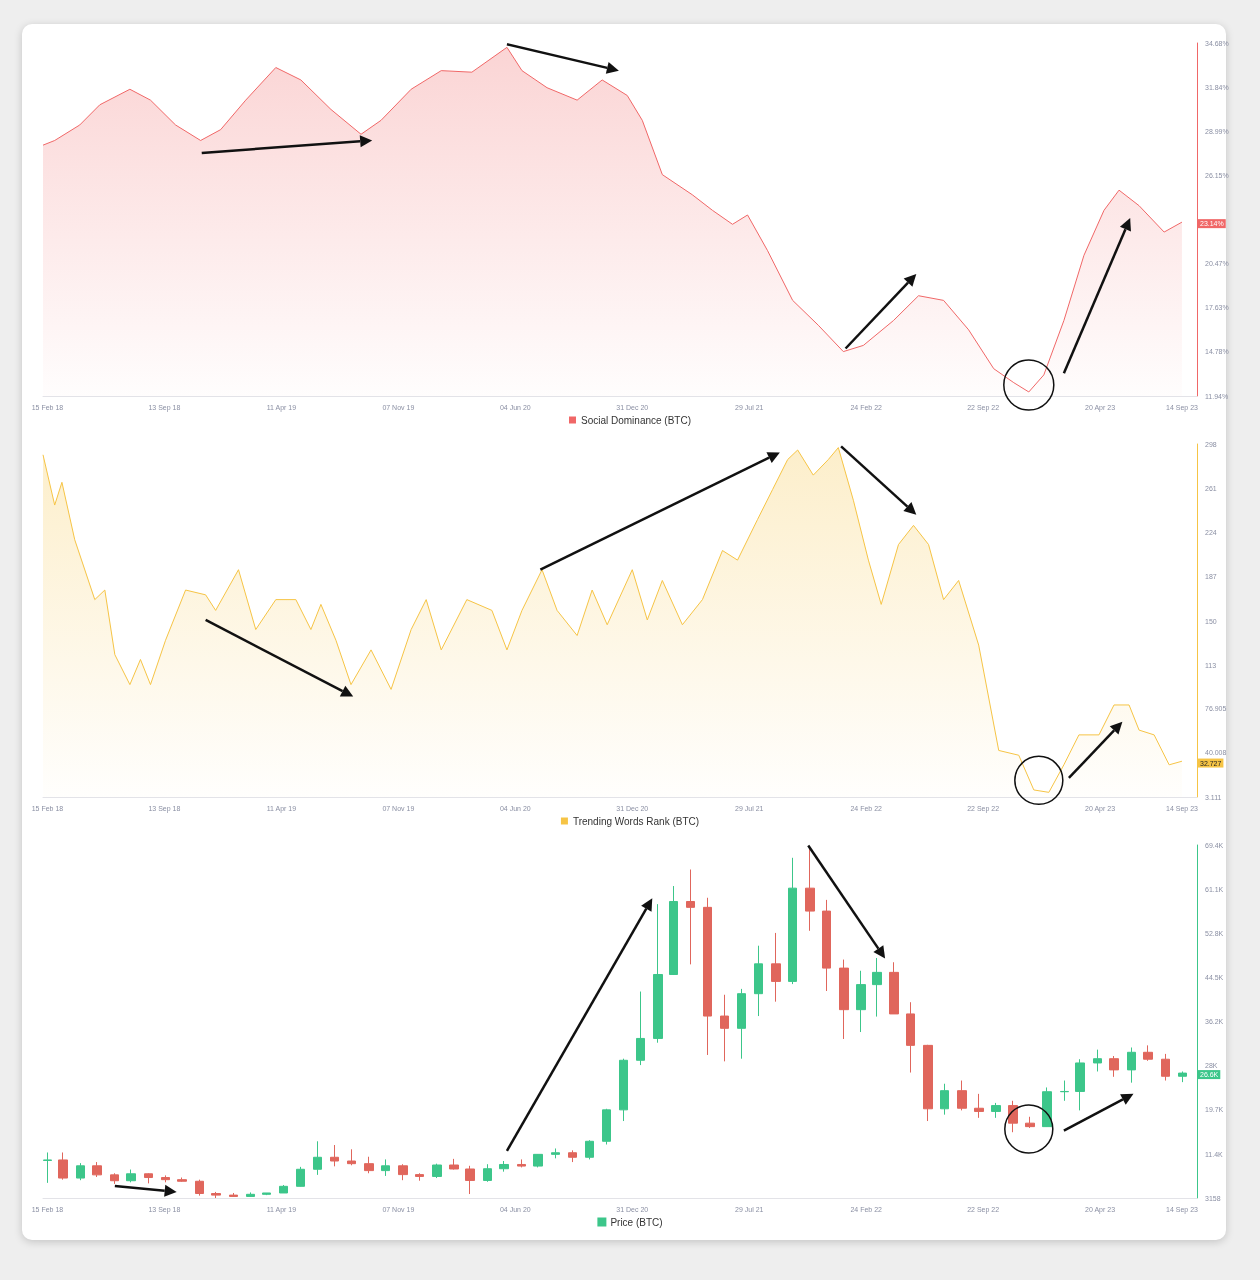  I want to click on legend-label: Trending Words Rank (BTC), so click(636, 821).